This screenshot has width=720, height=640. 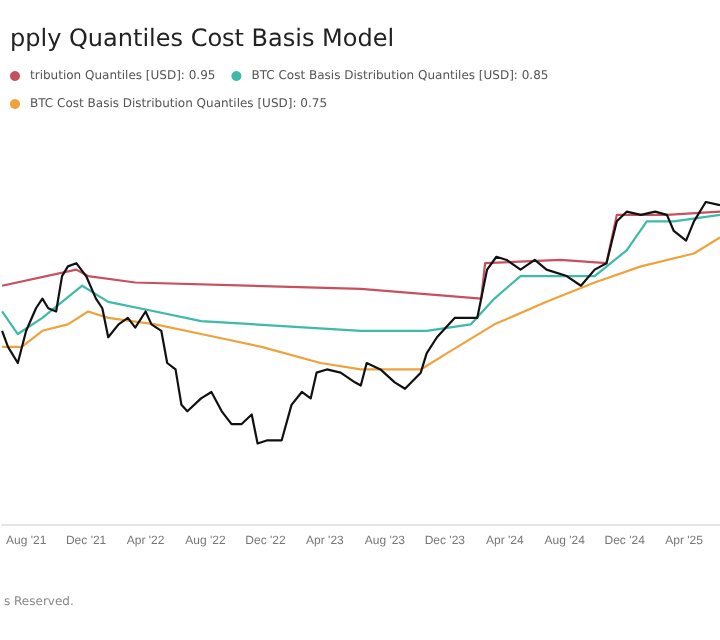 I want to click on chart-title: pply Quantiles Cost Basis Model, so click(x=202, y=38).